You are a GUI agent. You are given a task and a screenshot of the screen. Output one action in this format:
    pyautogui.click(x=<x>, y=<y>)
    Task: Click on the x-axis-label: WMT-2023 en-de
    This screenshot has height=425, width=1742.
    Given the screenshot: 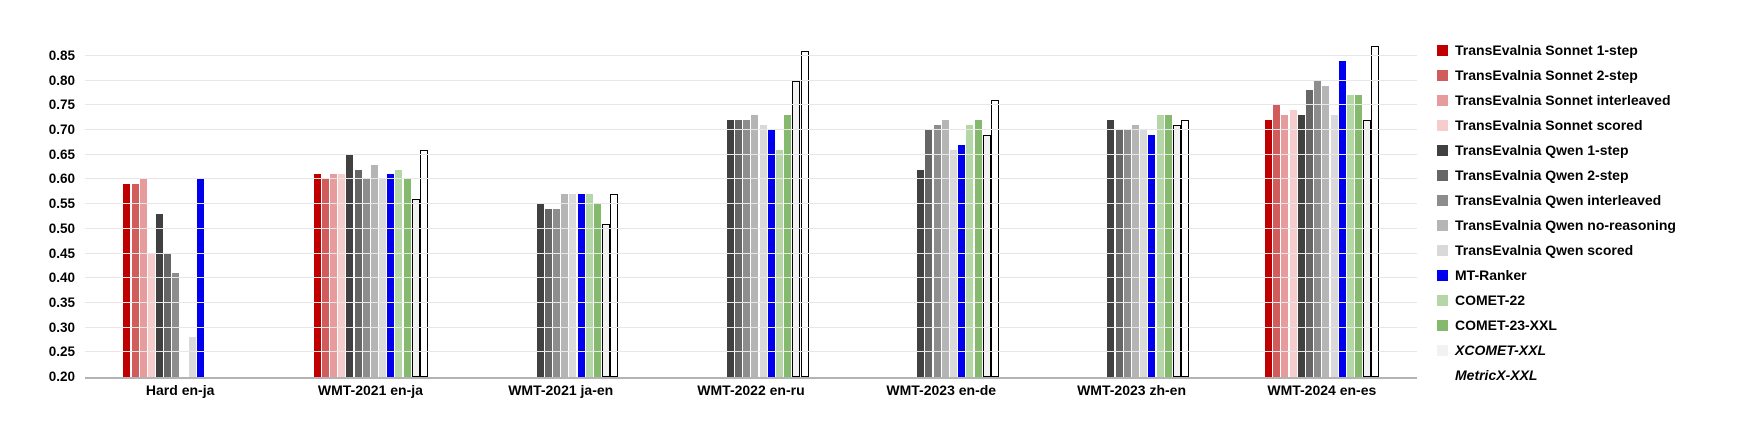 What is the action you would take?
    pyautogui.click(x=941, y=390)
    